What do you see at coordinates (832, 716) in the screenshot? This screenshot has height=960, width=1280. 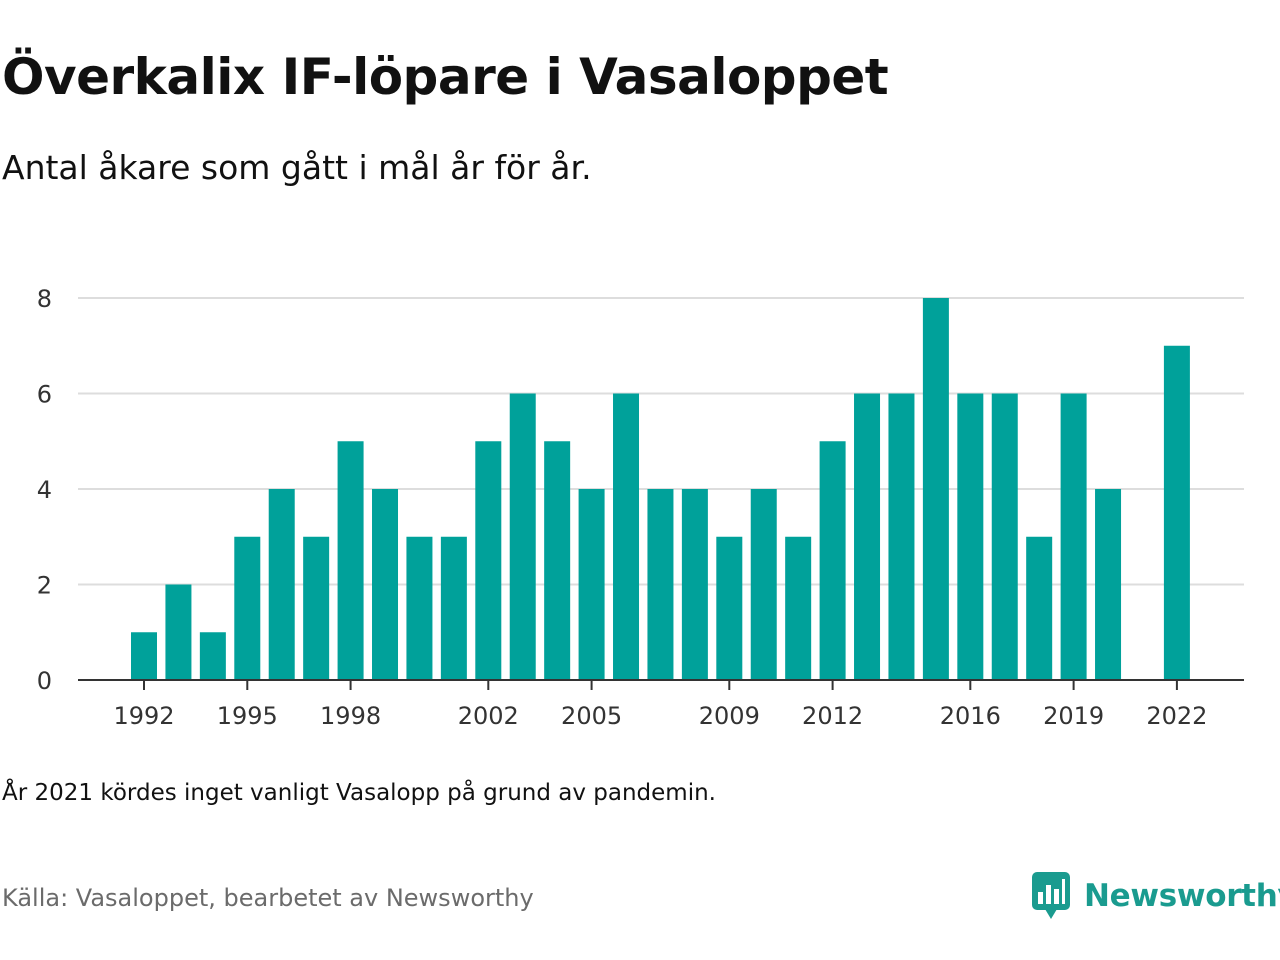 I see `x-tick-label: 2012` at bounding box center [832, 716].